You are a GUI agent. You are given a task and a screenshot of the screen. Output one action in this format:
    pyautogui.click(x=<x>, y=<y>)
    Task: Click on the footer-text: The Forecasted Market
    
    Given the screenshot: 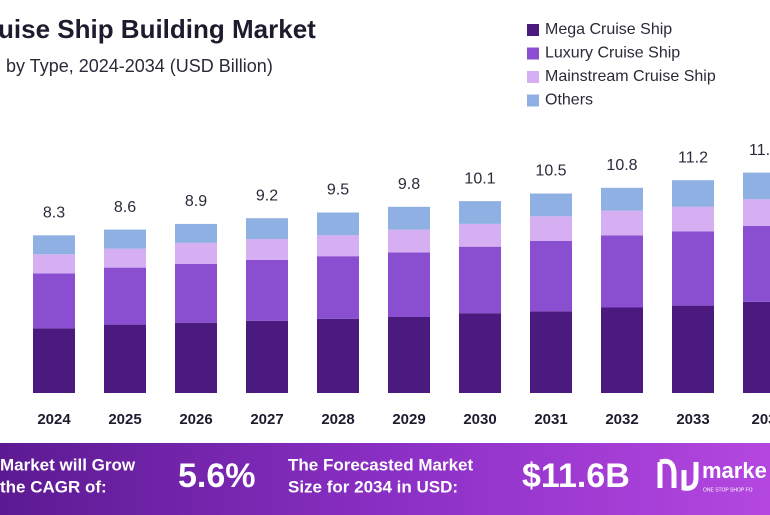 What is the action you would take?
    pyautogui.click(x=381, y=464)
    